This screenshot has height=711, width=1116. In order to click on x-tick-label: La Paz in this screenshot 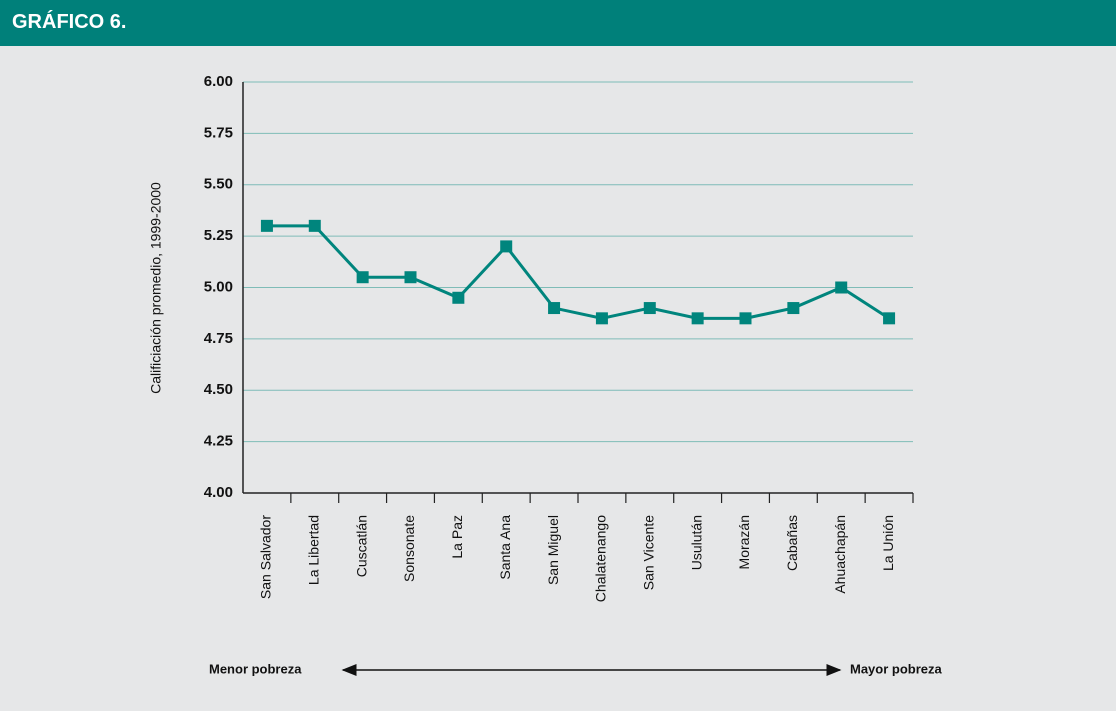, I will do `click(457, 537)`.